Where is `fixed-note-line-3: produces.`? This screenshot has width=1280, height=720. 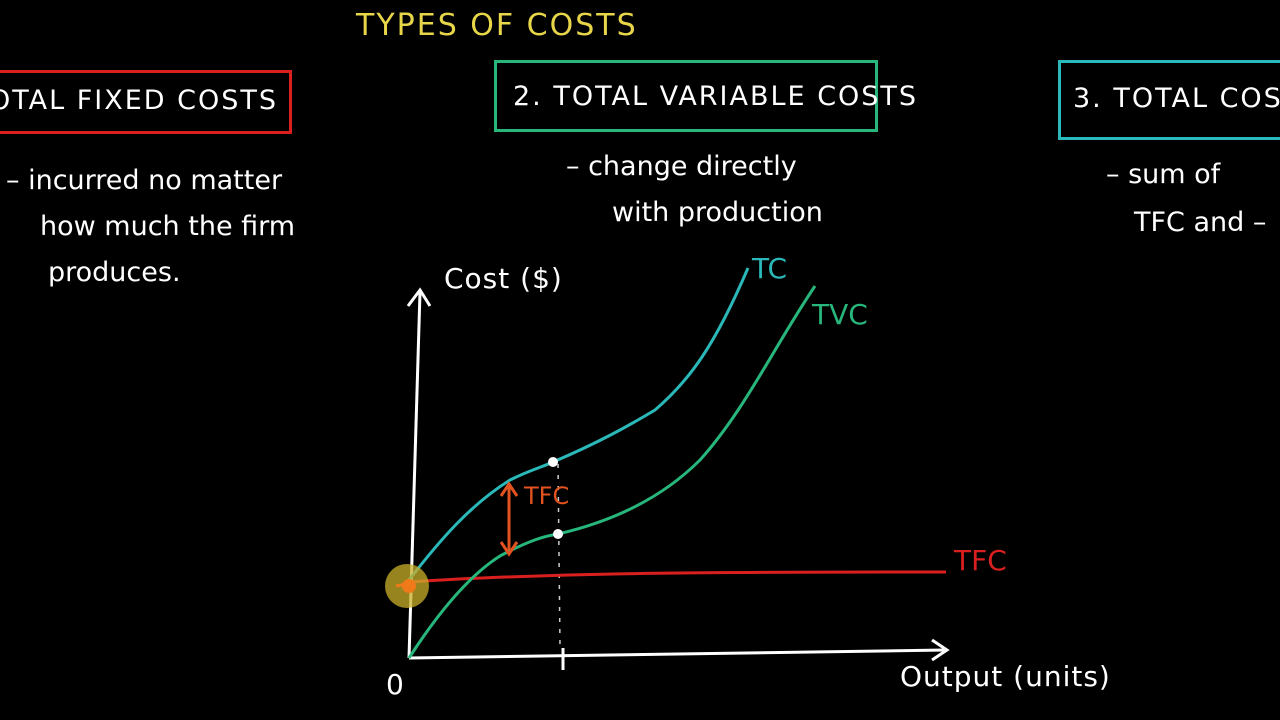 fixed-note-line-3: produces. is located at coordinates (114, 272).